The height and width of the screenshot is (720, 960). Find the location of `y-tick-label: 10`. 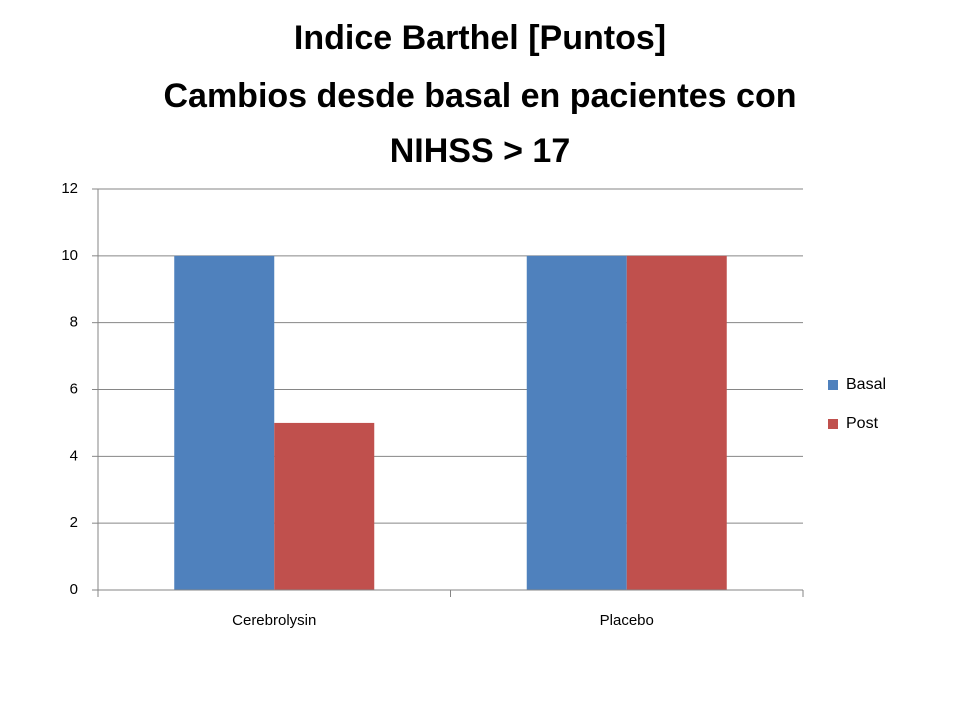

y-tick-label: 10 is located at coordinates (69, 255).